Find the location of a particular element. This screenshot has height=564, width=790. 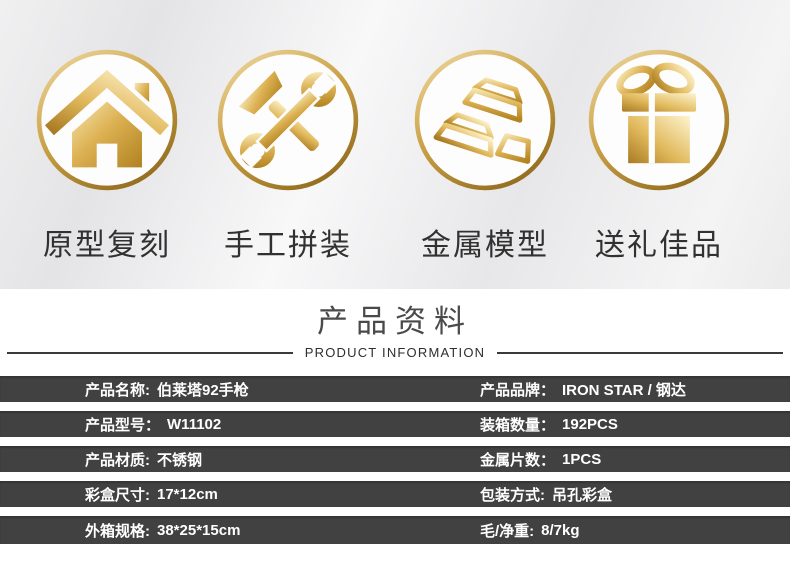

table-row: 产品材质: 不锈钢 金属片数： 1PCS is located at coordinates (395, 459).